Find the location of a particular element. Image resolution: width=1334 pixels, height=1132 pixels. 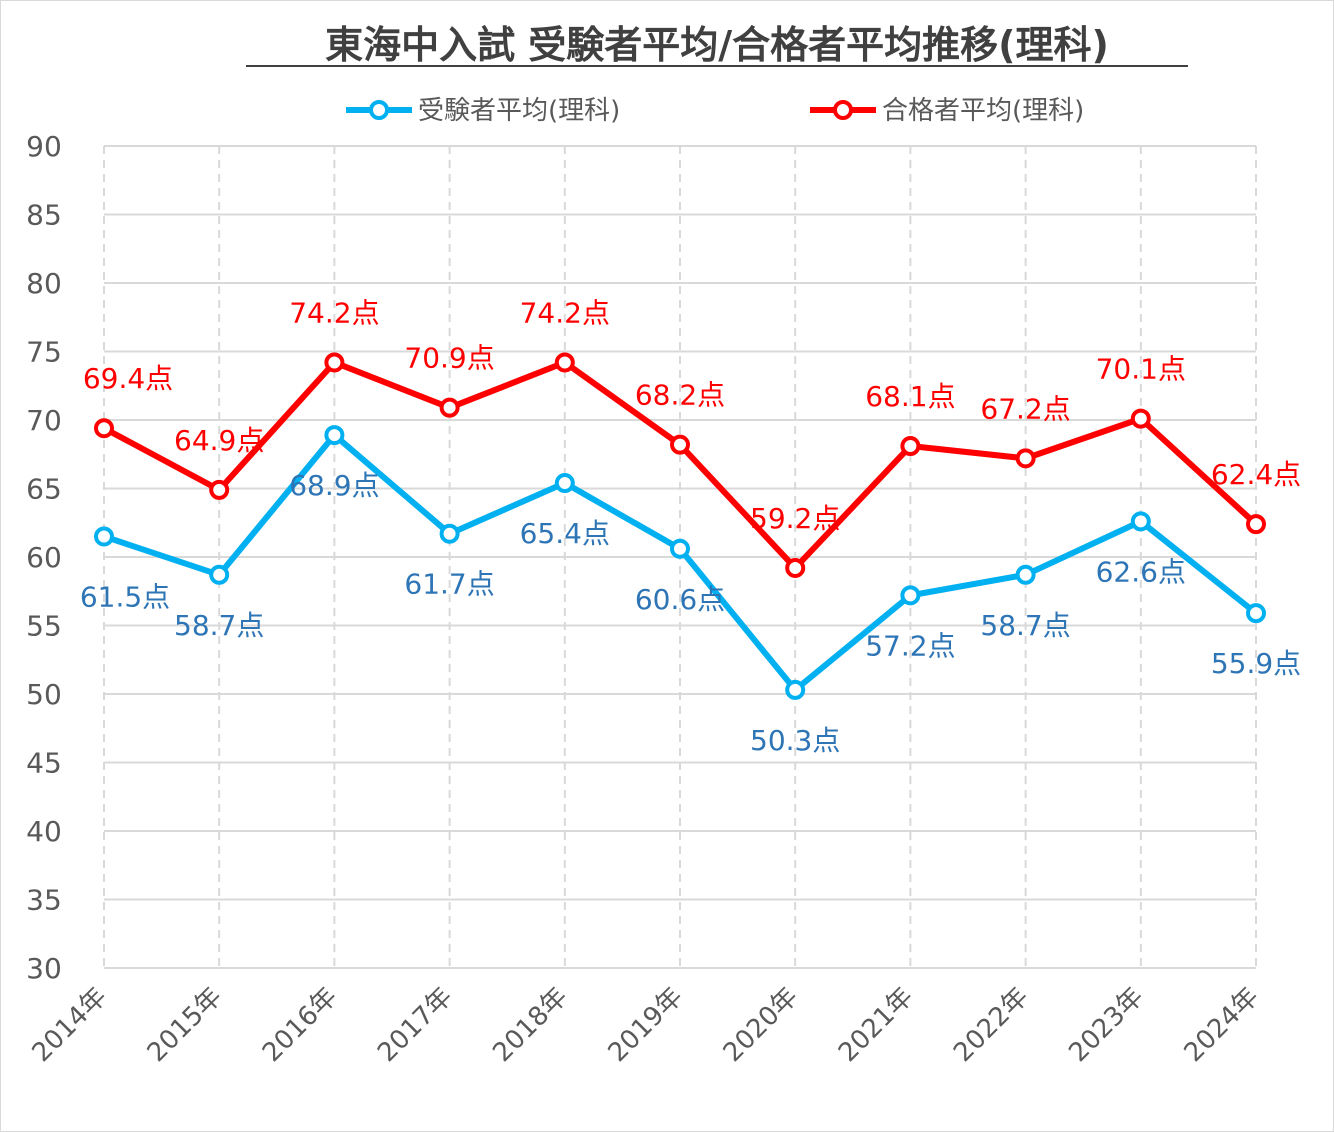

x-tick-label: 2019年 is located at coordinates (646, 1025).